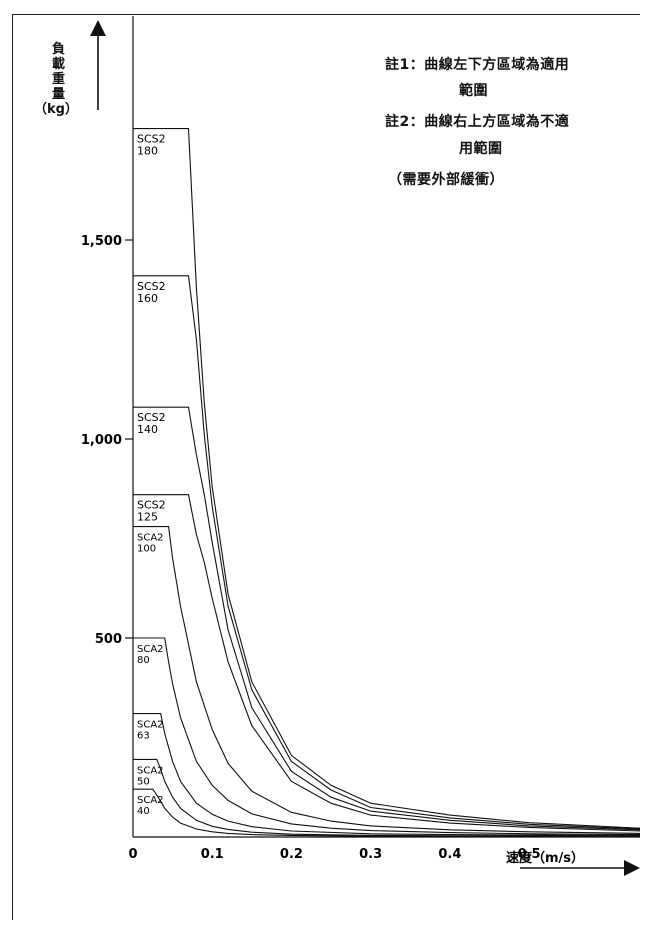  I want to click on y-axis-label-char: 量, so click(59, 94).